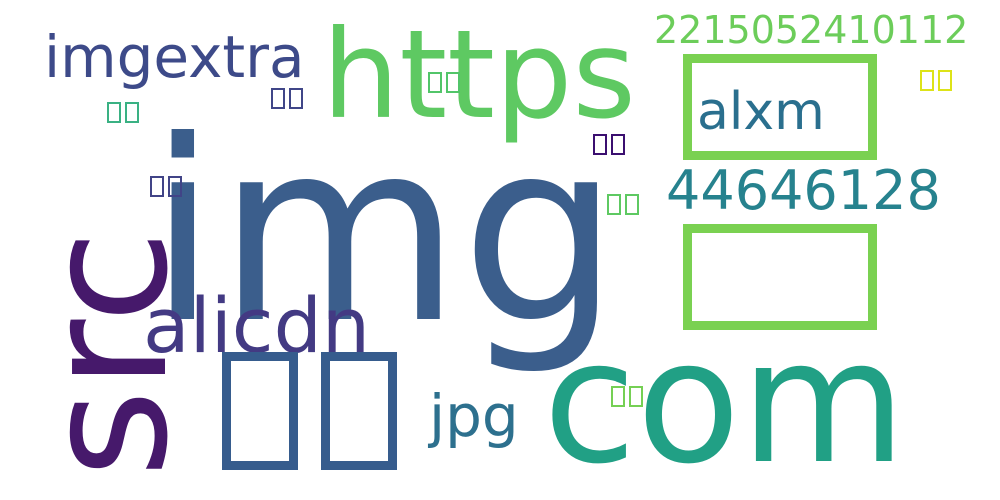 This screenshot has height=500, width=1000. Describe the element at coordinates (479, 75) in the screenshot. I see `word-https: https` at that location.